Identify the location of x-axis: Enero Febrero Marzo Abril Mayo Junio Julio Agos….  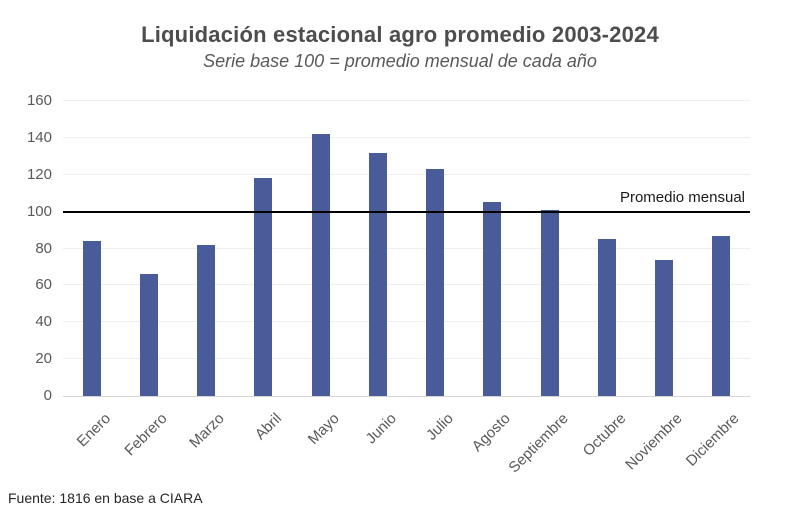
(406, 447).